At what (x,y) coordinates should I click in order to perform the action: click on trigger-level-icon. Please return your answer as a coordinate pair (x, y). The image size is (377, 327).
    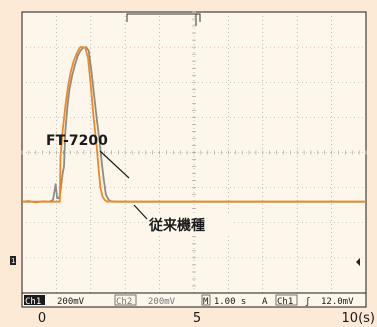
    Looking at the image, I should click on (358, 262).